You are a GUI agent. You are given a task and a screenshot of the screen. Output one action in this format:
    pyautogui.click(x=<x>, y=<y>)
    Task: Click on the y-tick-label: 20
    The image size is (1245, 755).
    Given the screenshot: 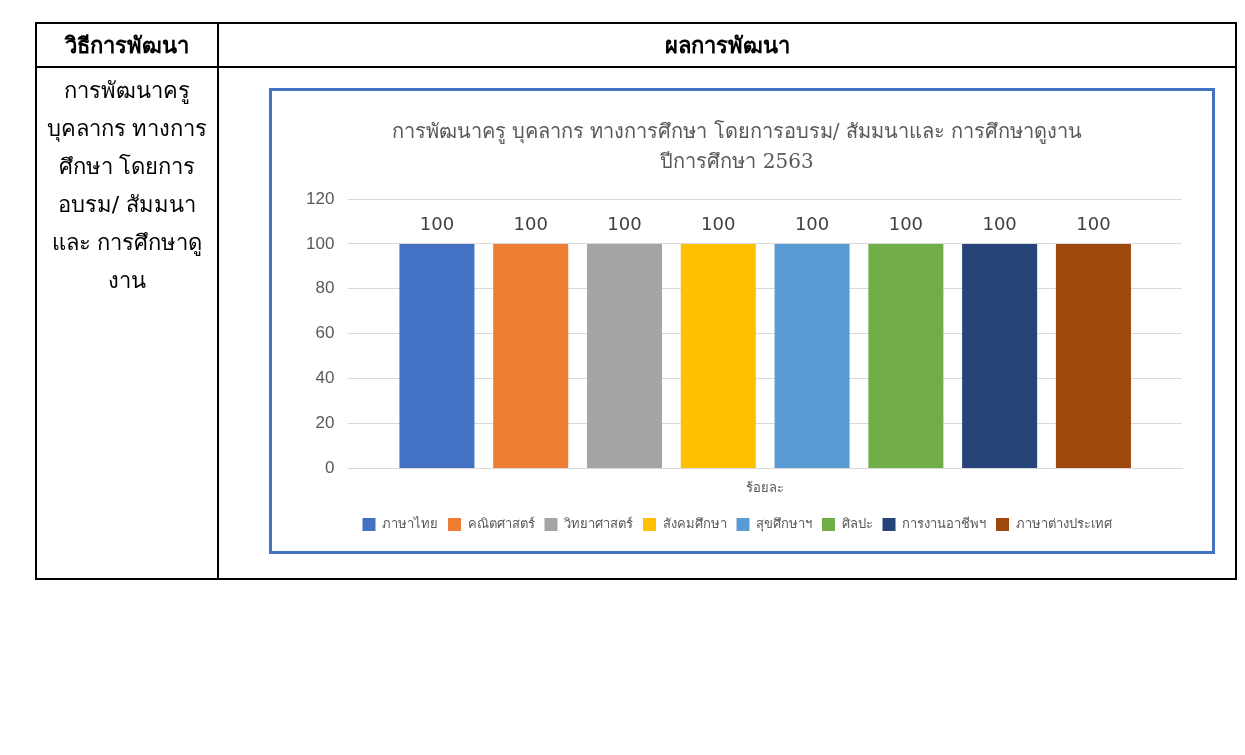 What is the action you would take?
    pyautogui.click(x=325, y=423)
    